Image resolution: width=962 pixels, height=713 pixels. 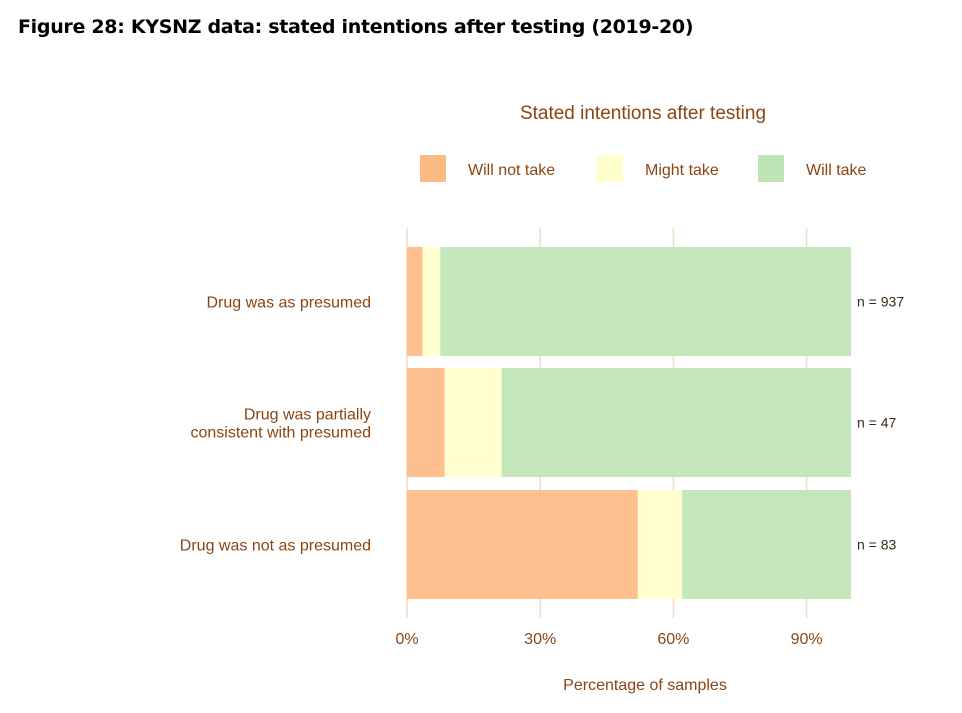 I want to click on x-tick-label-60: 60%, so click(x=673, y=639).